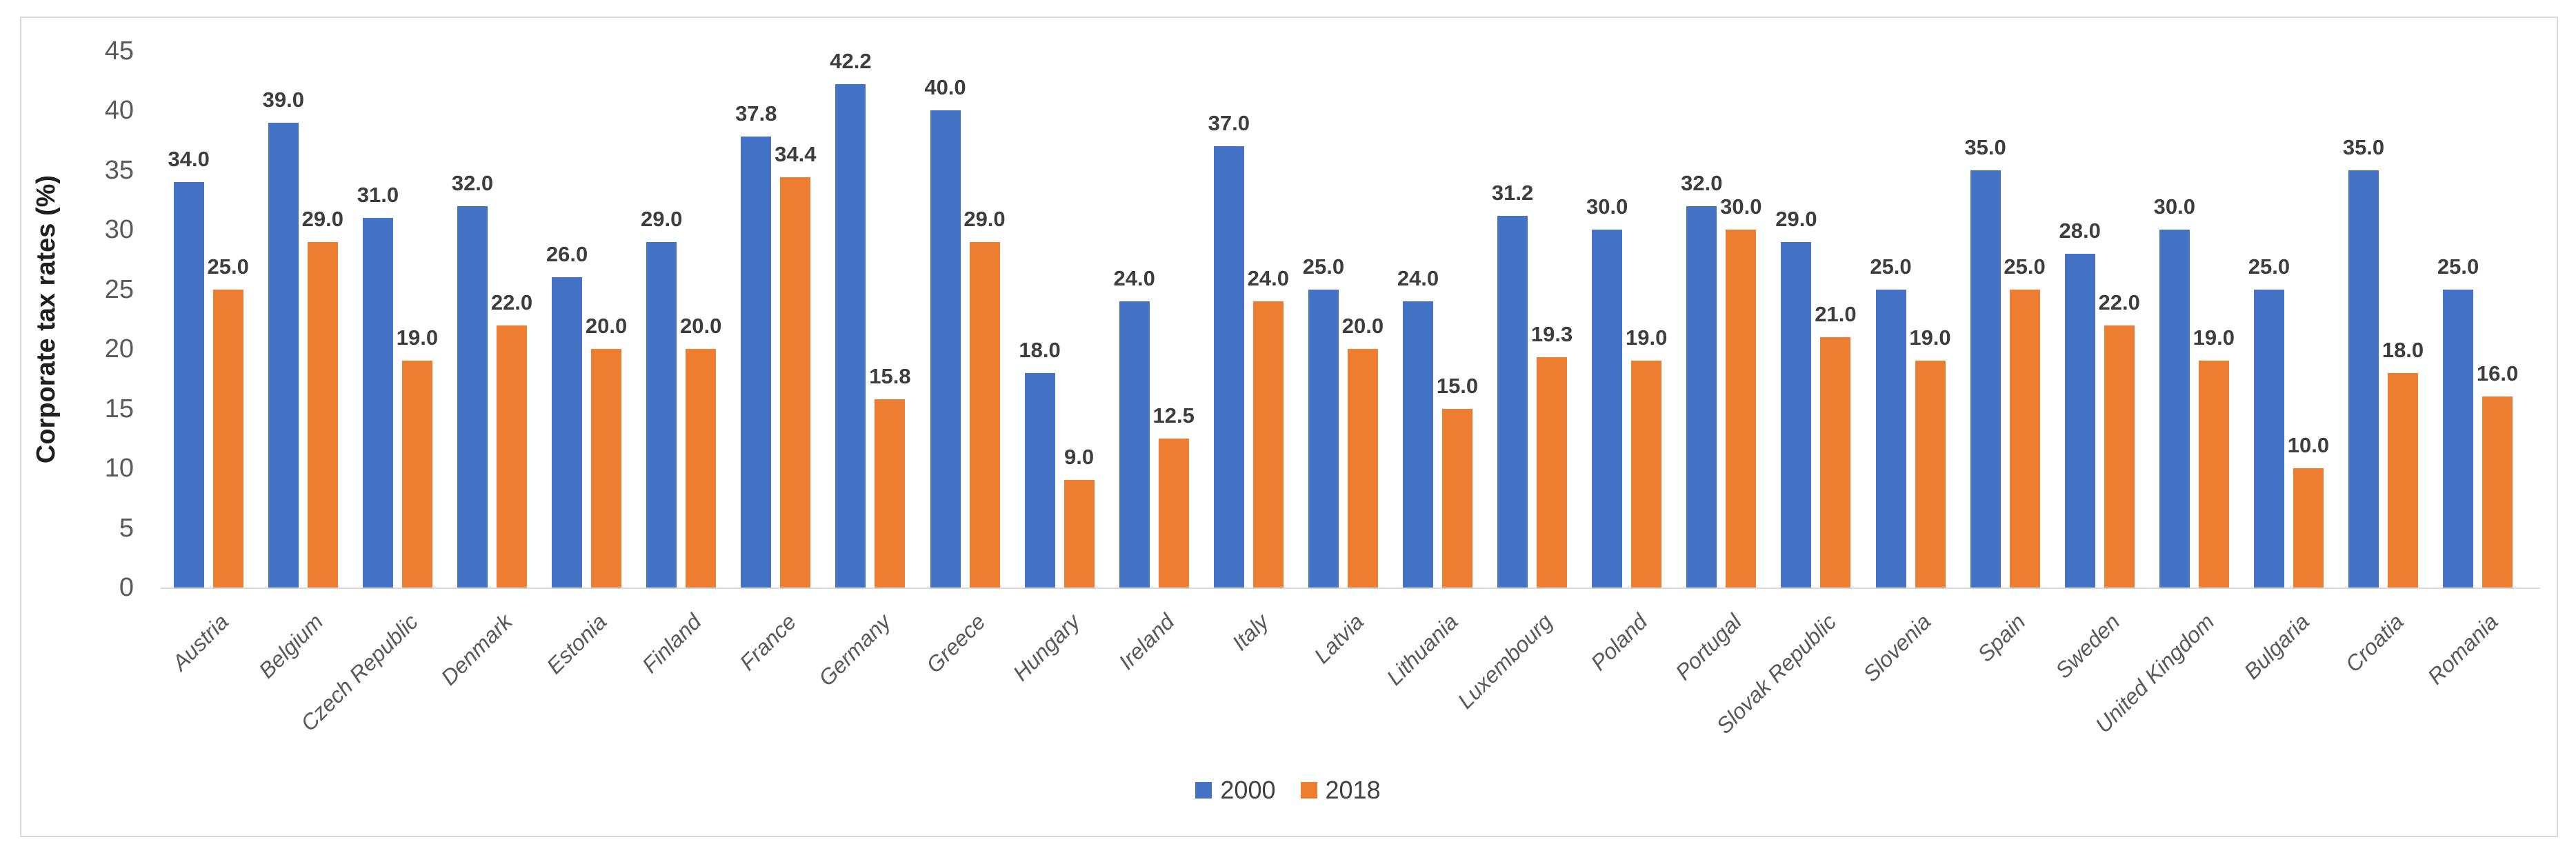  What do you see at coordinates (2174, 409) in the screenshot?
I see `bar-2000-united-kingdom` at bounding box center [2174, 409].